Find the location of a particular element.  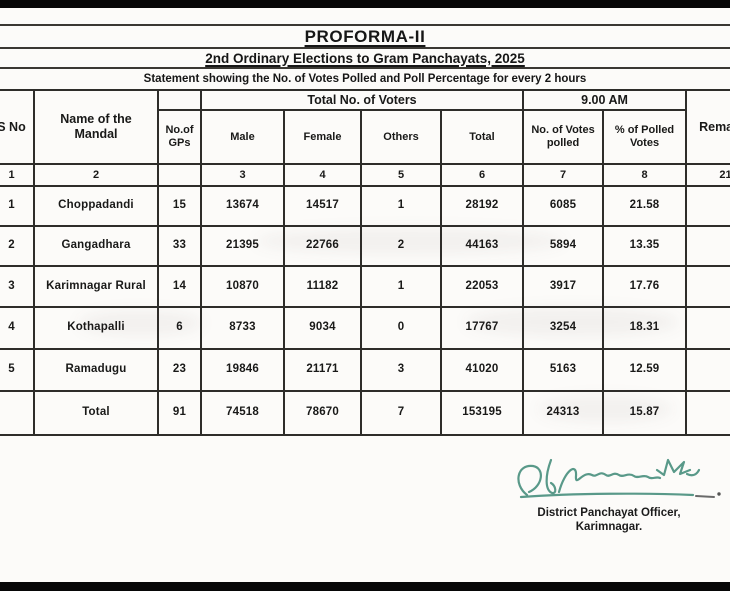

colnum-8: 8 is located at coordinates (645, 175).